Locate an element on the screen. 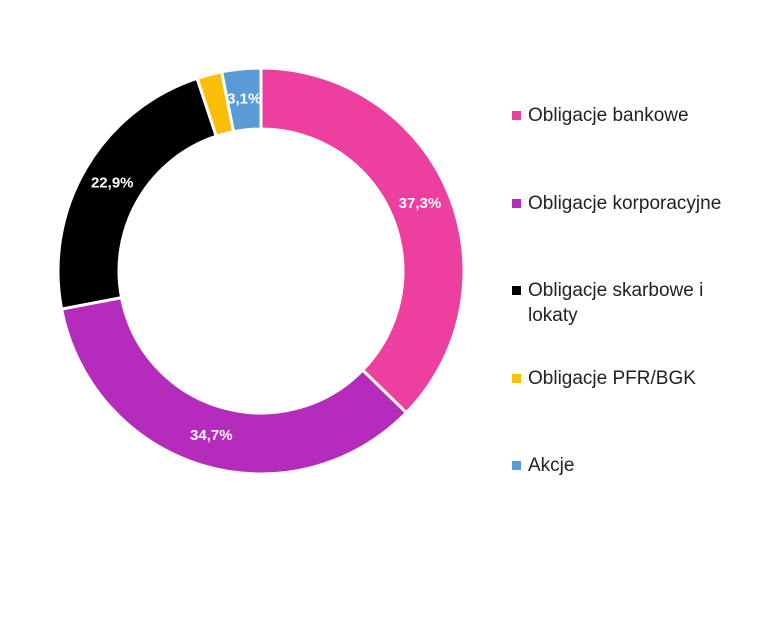 The width and height of the screenshot is (776, 619). legend-item: Obligacje PFR/BGK is located at coordinates (627, 378).